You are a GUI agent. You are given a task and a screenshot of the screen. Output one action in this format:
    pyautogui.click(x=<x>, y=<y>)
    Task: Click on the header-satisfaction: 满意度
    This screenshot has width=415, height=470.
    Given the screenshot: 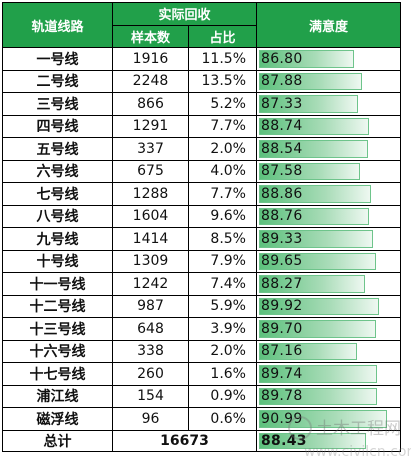 What is the action you would take?
    pyautogui.click(x=328, y=25)
    